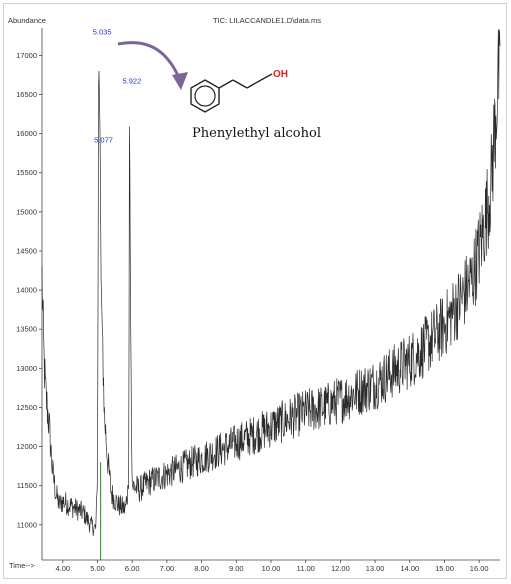 This screenshot has width=511, height=584. Describe the element at coordinates (27, 20) in the screenshot. I see `y-axis-label: Abundance` at that location.